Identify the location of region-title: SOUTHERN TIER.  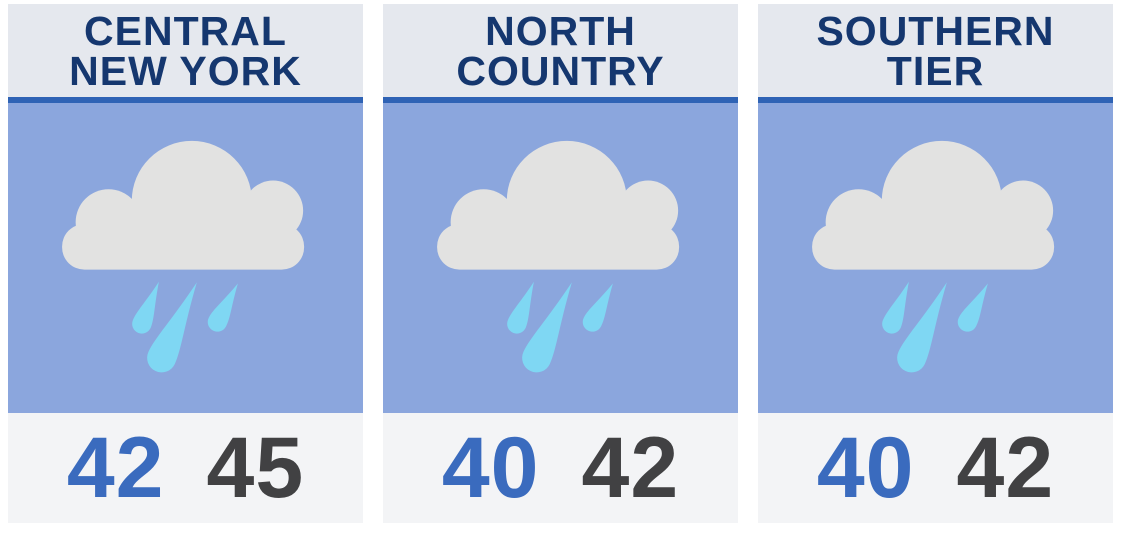
(935, 50).